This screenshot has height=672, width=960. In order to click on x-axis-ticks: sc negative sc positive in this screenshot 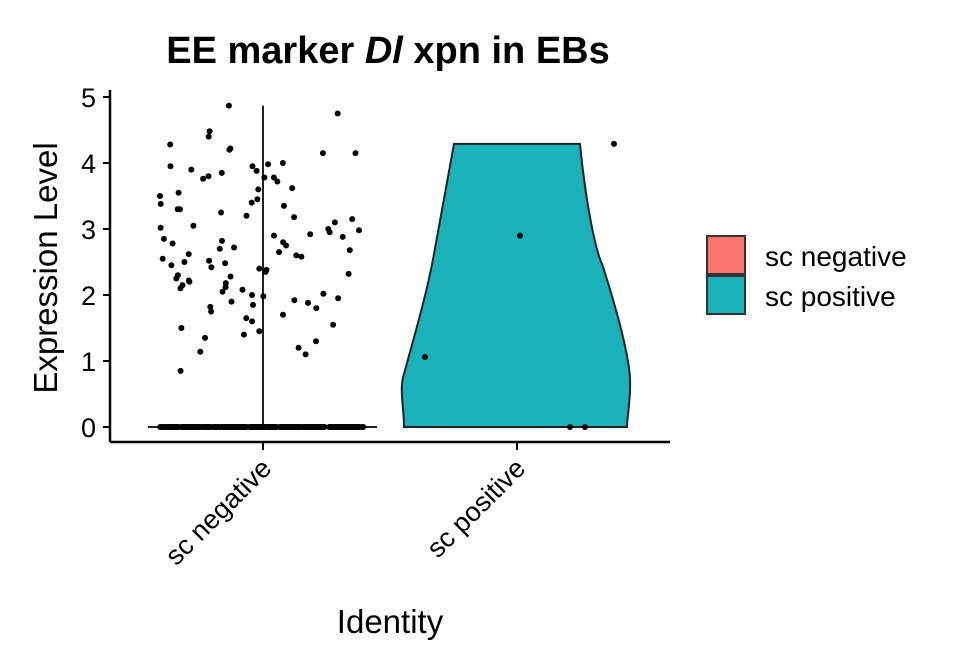, I will do `click(345, 506)`.